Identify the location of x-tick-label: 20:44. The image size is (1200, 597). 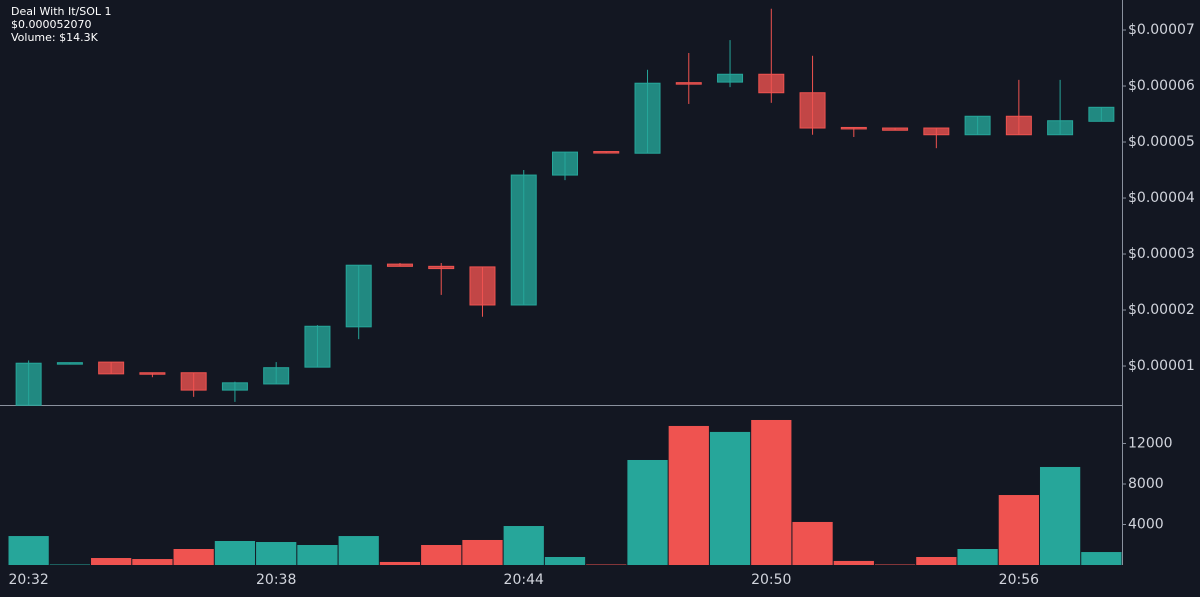
(524, 580).